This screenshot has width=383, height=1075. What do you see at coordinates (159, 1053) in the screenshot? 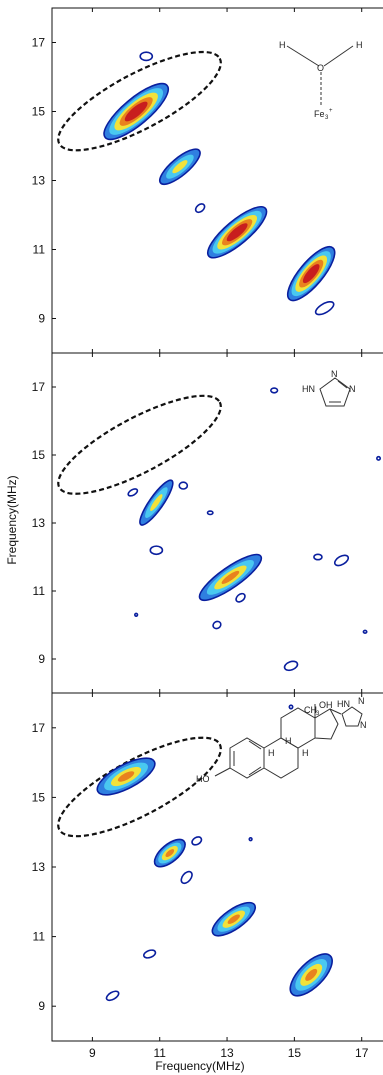
I see `x-tick-label: 11` at bounding box center [159, 1053].